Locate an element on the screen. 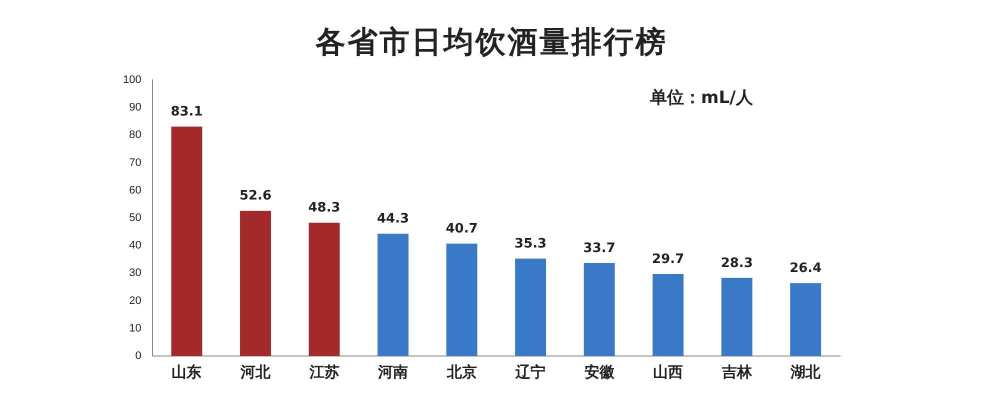  y-tick-label: 40 is located at coordinates (135, 246).